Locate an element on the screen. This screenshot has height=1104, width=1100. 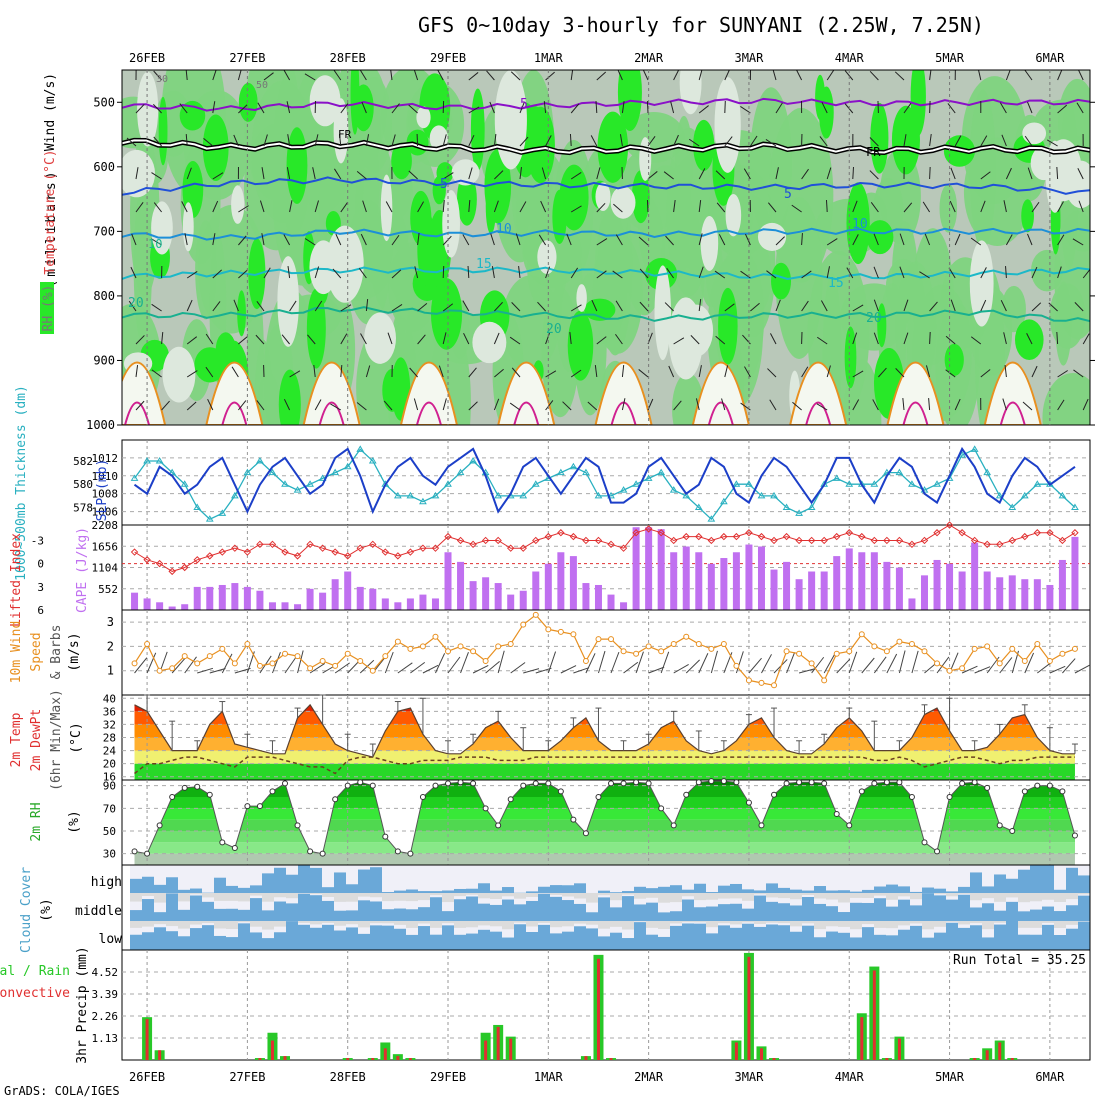
rh-blob is located at coordinates (949, 208).